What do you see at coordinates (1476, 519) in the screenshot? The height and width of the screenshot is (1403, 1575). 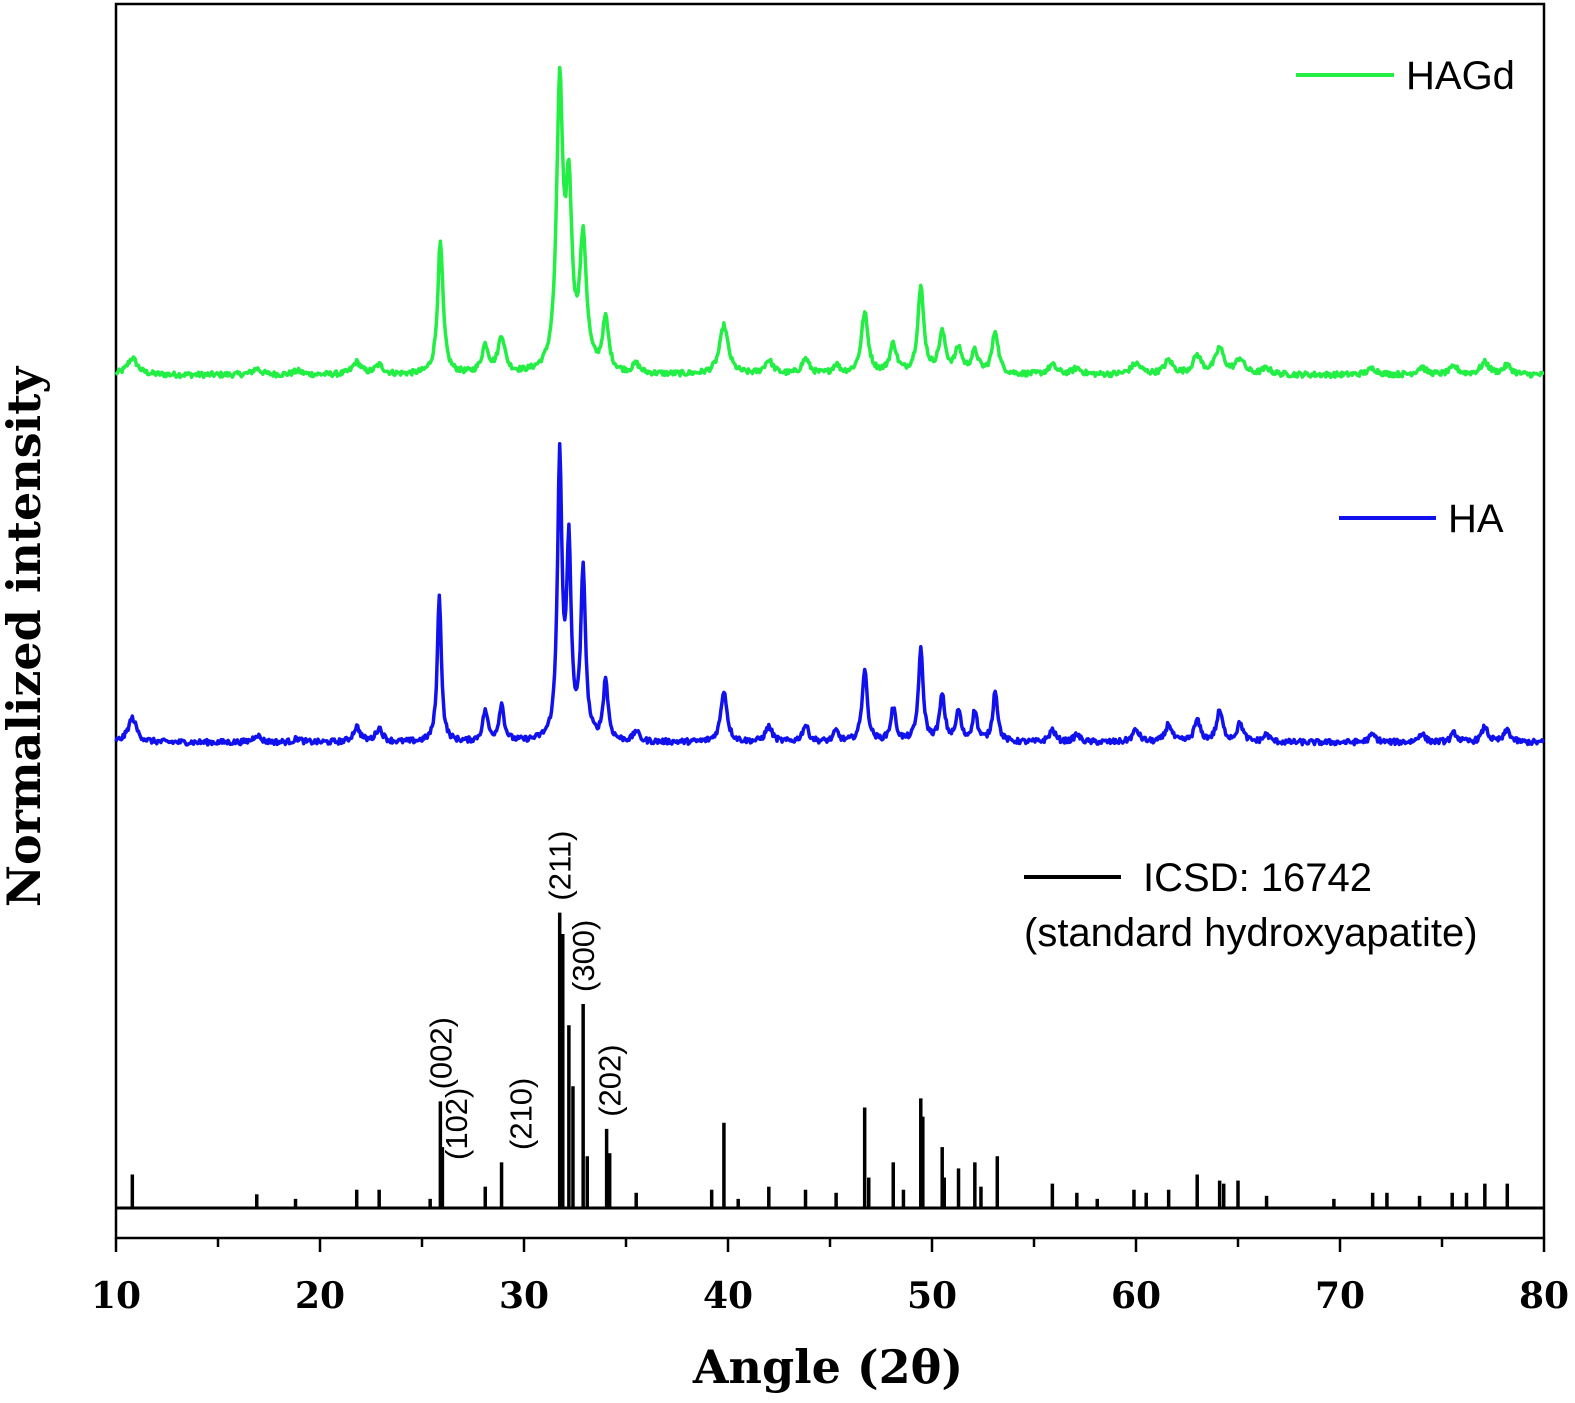 I see `legend-label: HA` at bounding box center [1476, 519].